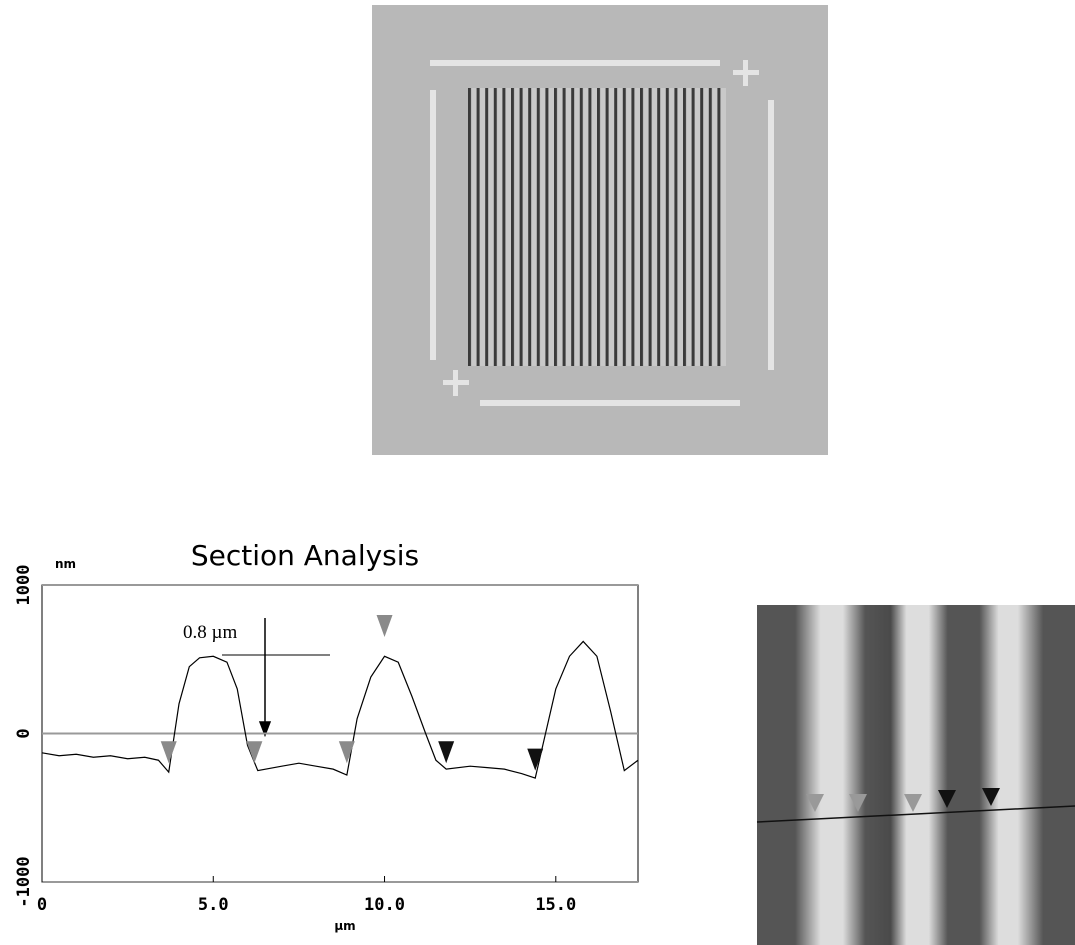 The width and height of the screenshot is (1075, 945). What do you see at coordinates (340, 709) in the screenshot?
I see `profile-line` at bounding box center [340, 709].